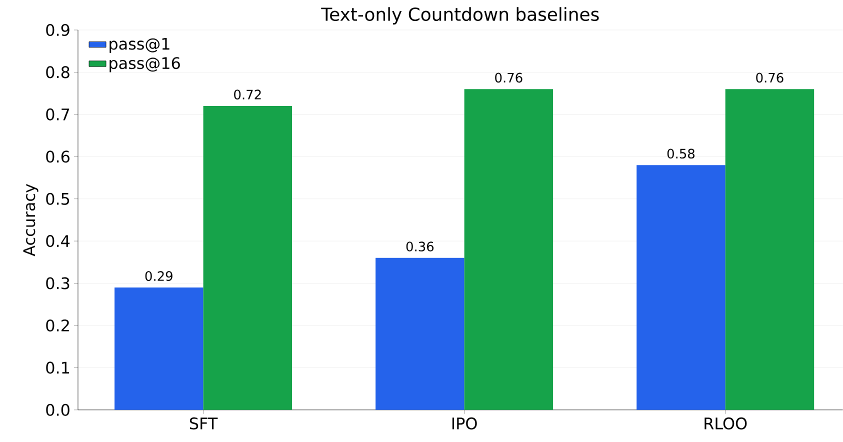  What do you see at coordinates (680, 153) in the screenshot?
I see `data-label: 0.58` at bounding box center [680, 153].